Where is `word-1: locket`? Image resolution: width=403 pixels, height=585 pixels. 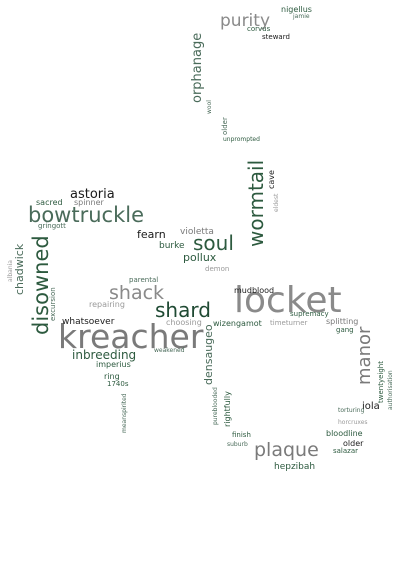 word-1: locket is located at coordinates (288, 300).